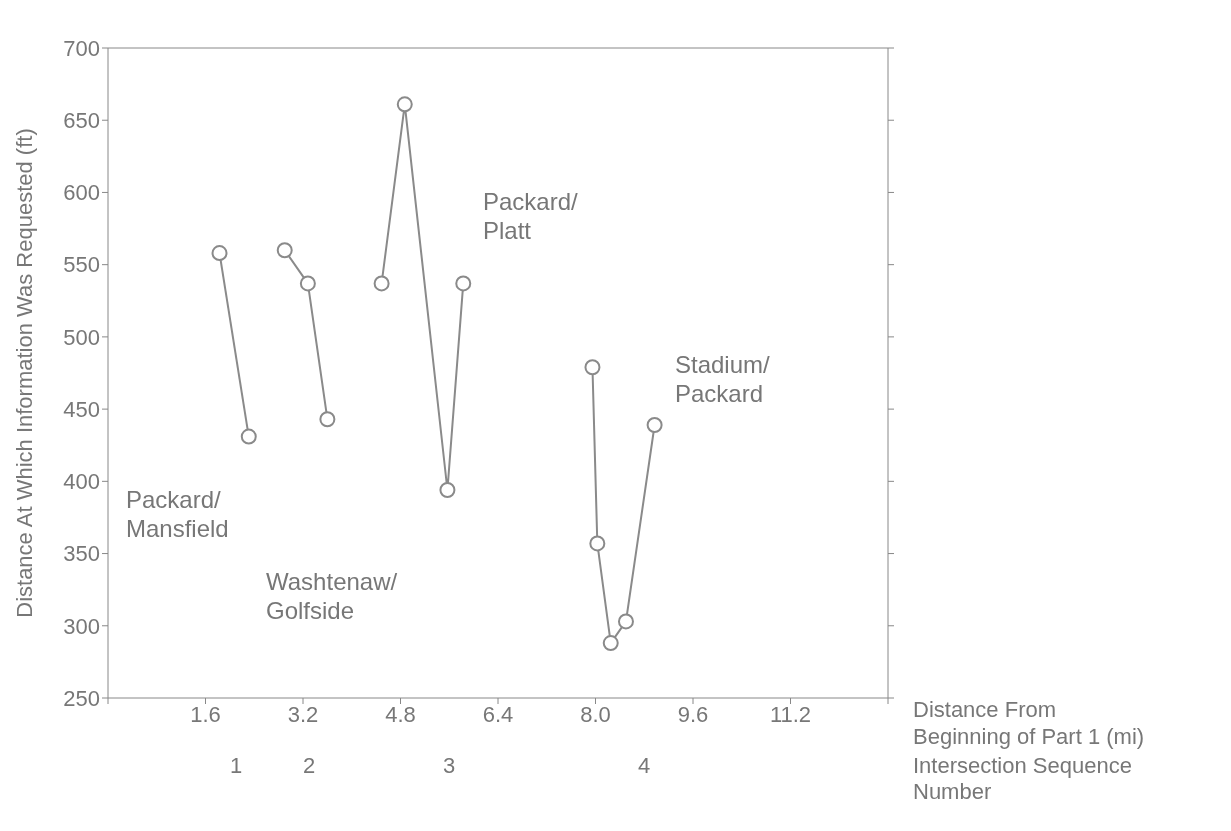  Describe the element at coordinates (81, 48) in the screenshot. I see `y-tick-label: 700` at that location.